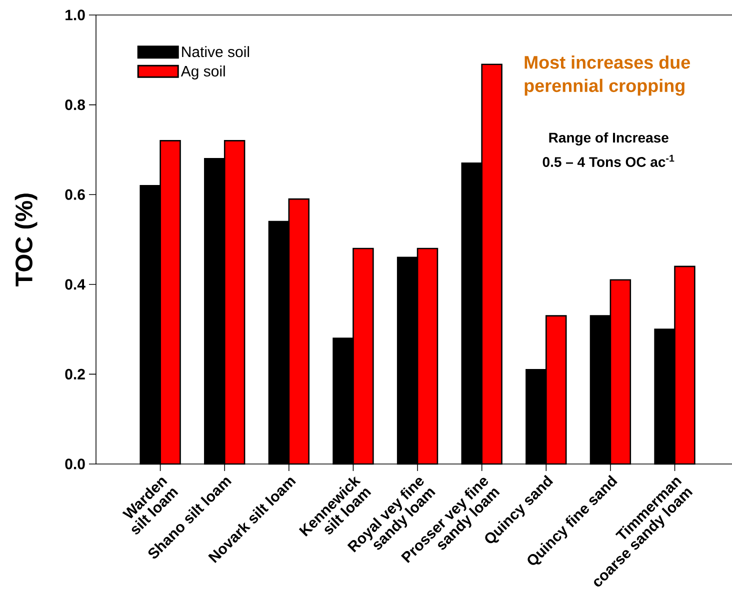 The width and height of the screenshot is (732, 593). What do you see at coordinates (608, 160) in the screenshot?
I see `annotation: 0.5 – 4 Tons OC ac$^{-1}$` at bounding box center [608, 160].